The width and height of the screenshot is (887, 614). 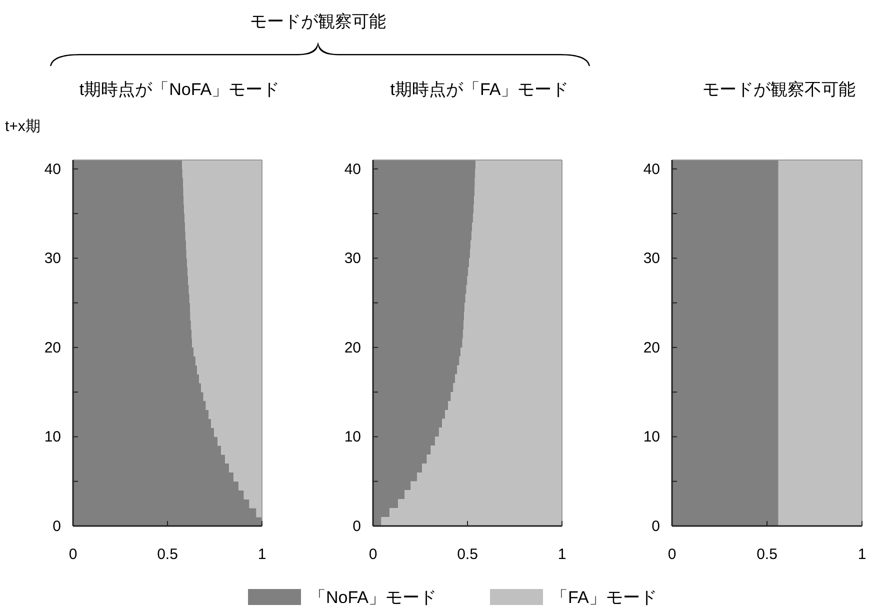 I want to click on chart-title: モードが観察不可能, so click(x=779, y=89).